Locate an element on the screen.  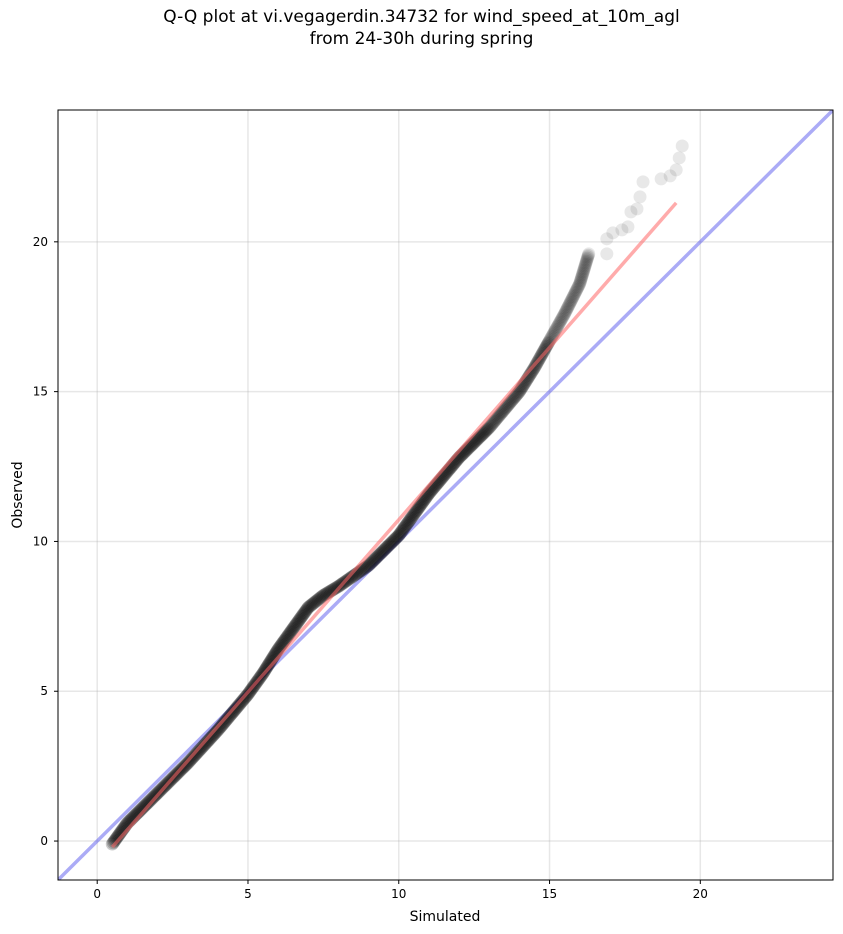
y-axis-label: Observed is located at coordinates (18, 494).